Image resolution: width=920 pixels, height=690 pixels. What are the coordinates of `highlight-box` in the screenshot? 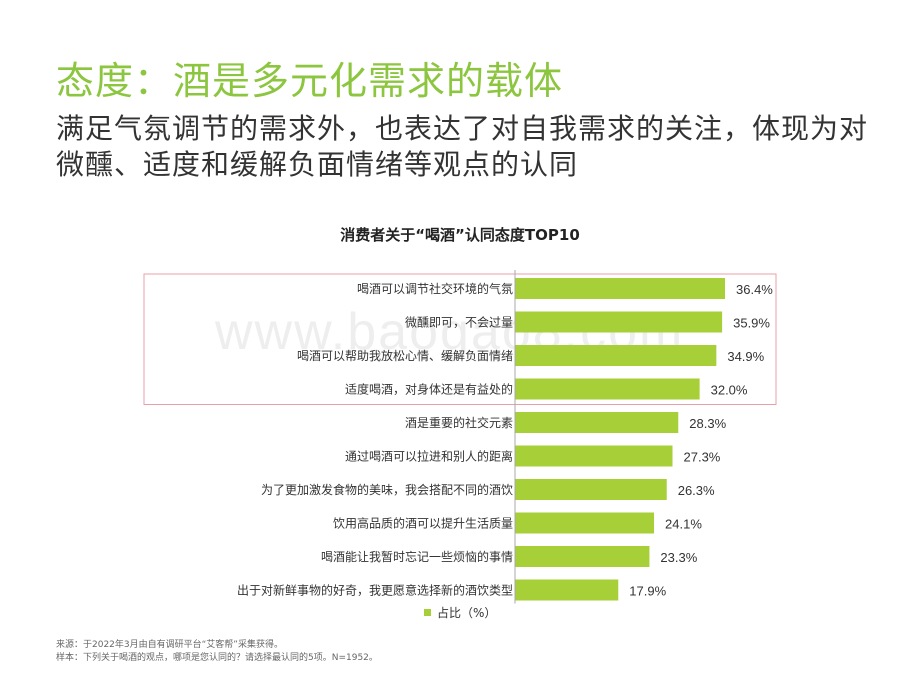 It's located at (460, 339).